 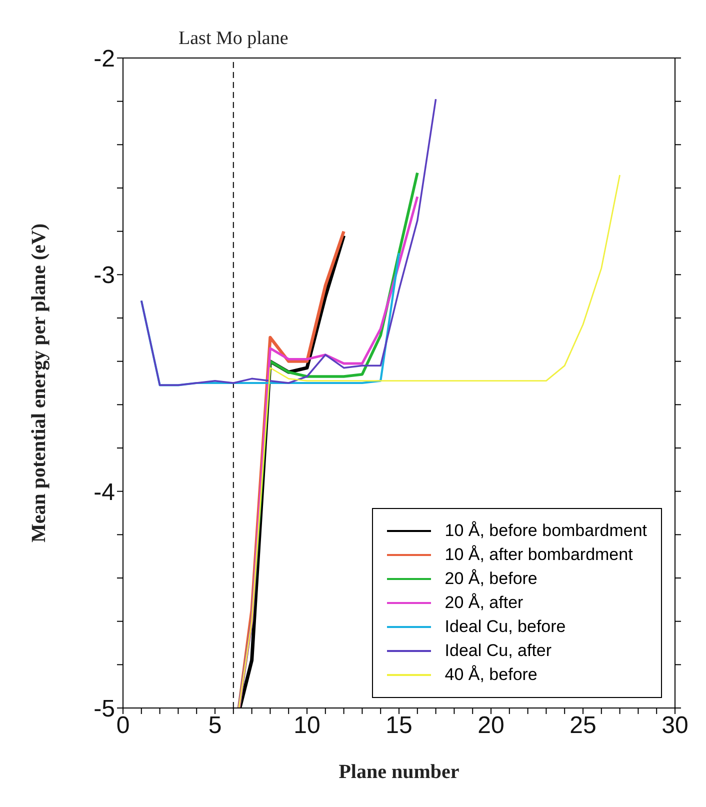 I want to click on x-tick-label: 15, so click(x=399, y=726).